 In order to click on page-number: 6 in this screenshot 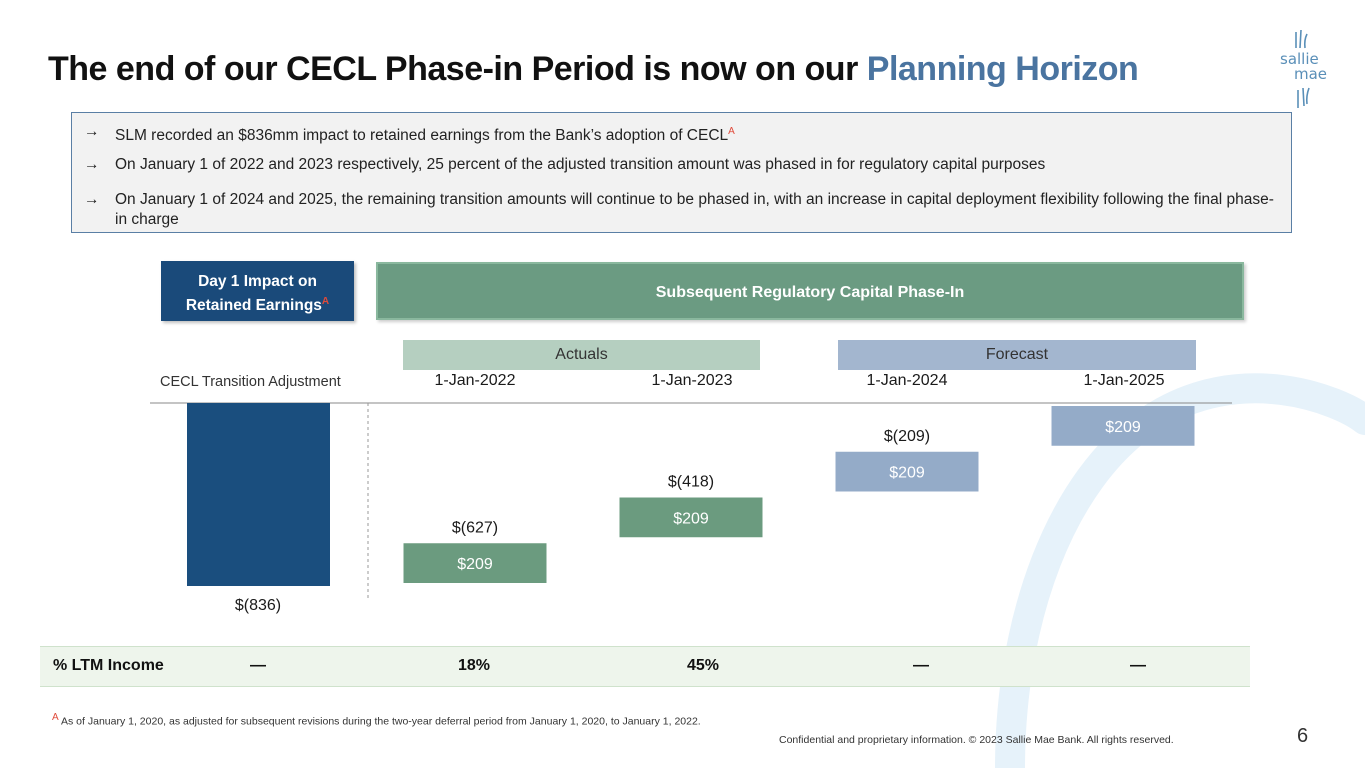, I will do `click(1303, 736)`.